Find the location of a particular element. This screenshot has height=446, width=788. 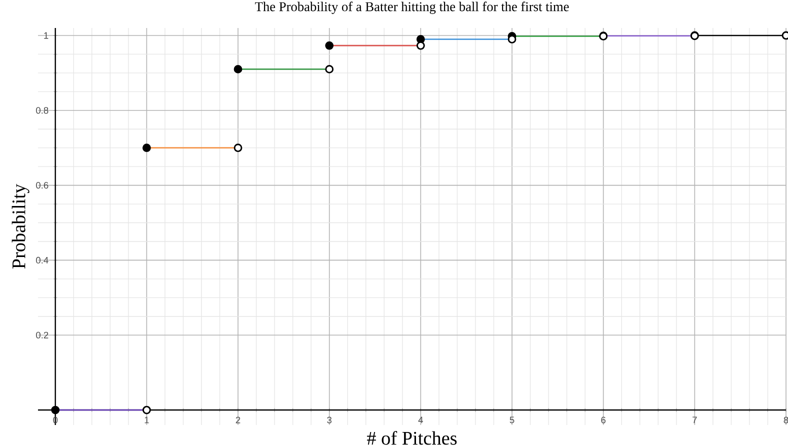

chart-title: The Probability of a Batter hitting the ball for the first time is located at coordinates (412, 8).